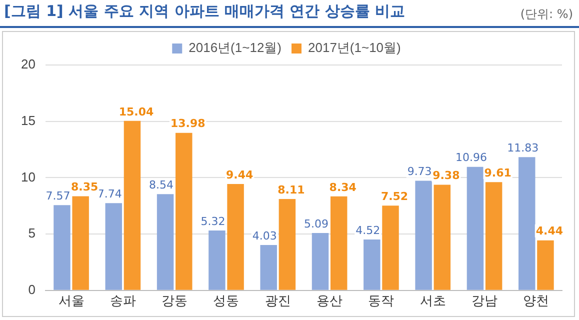 The image size is (579, 320). Describe the element at coordinates (213, 221) in the screenshot. I see `data-label: 5.32` at that location.